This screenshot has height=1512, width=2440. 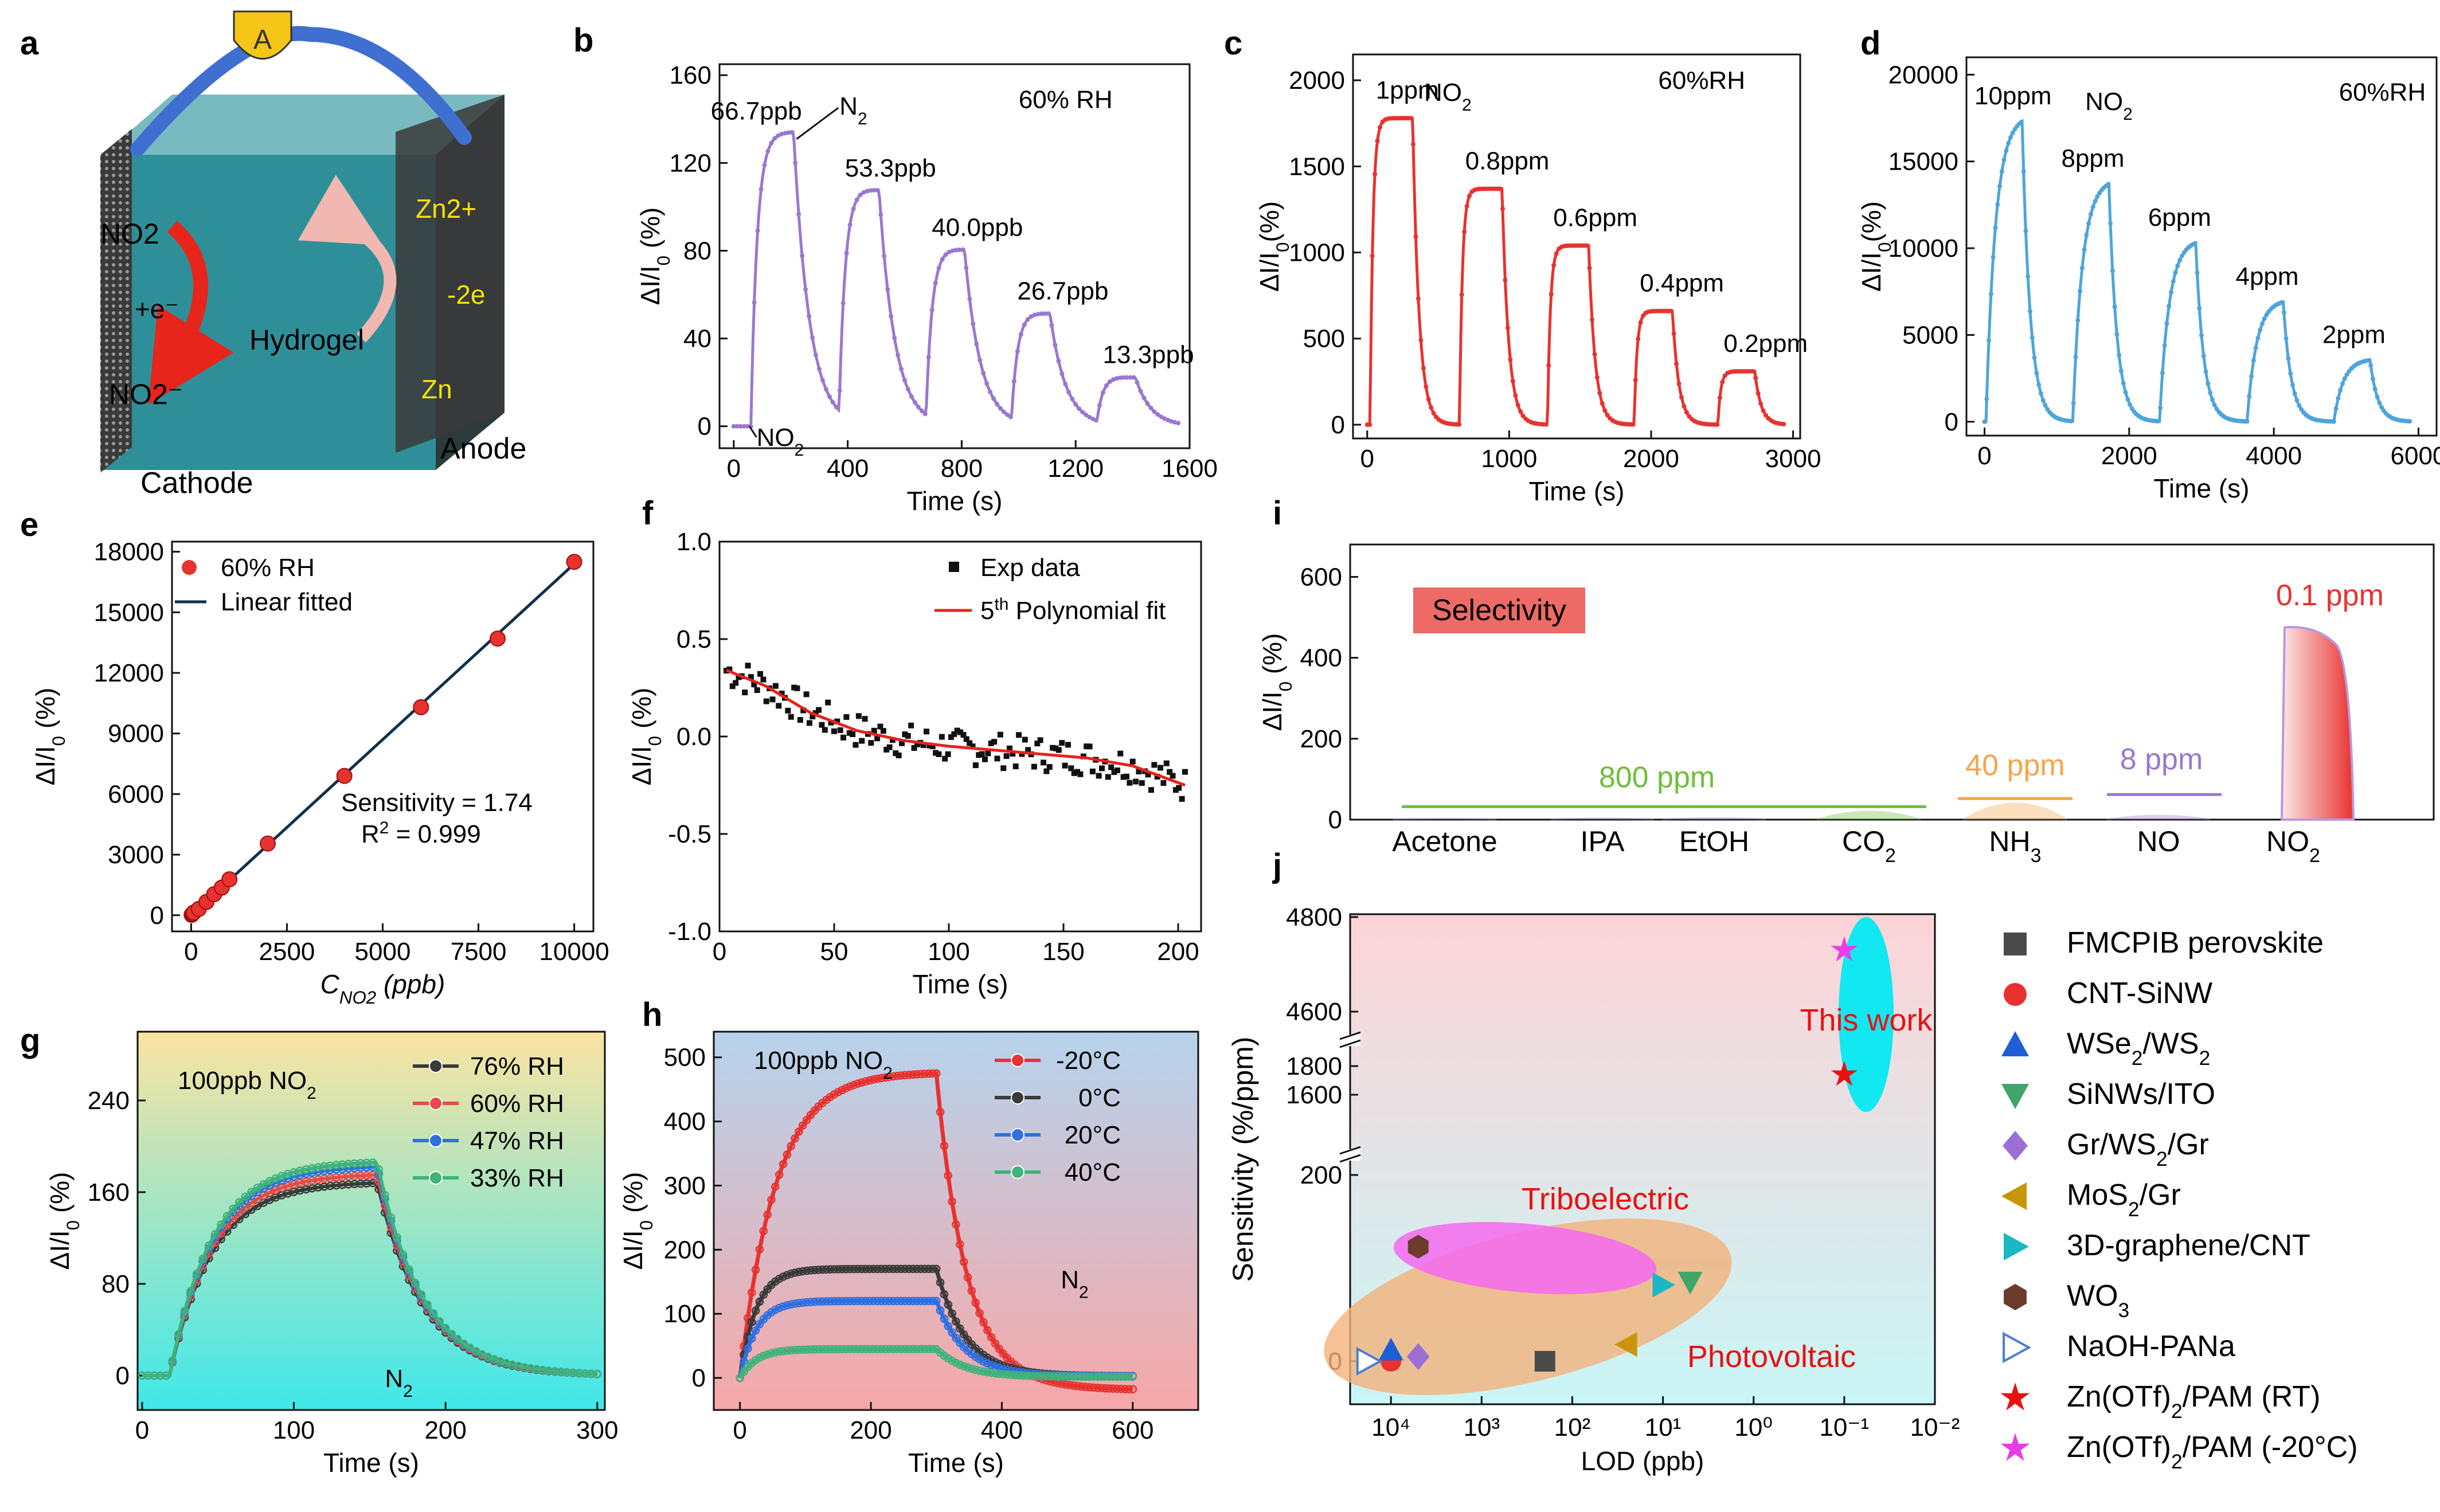 What do you see at coordinates (1314, 917) in the screenshot?
I see `y-tick-label: 4800` at bounding box center [1314, 917].